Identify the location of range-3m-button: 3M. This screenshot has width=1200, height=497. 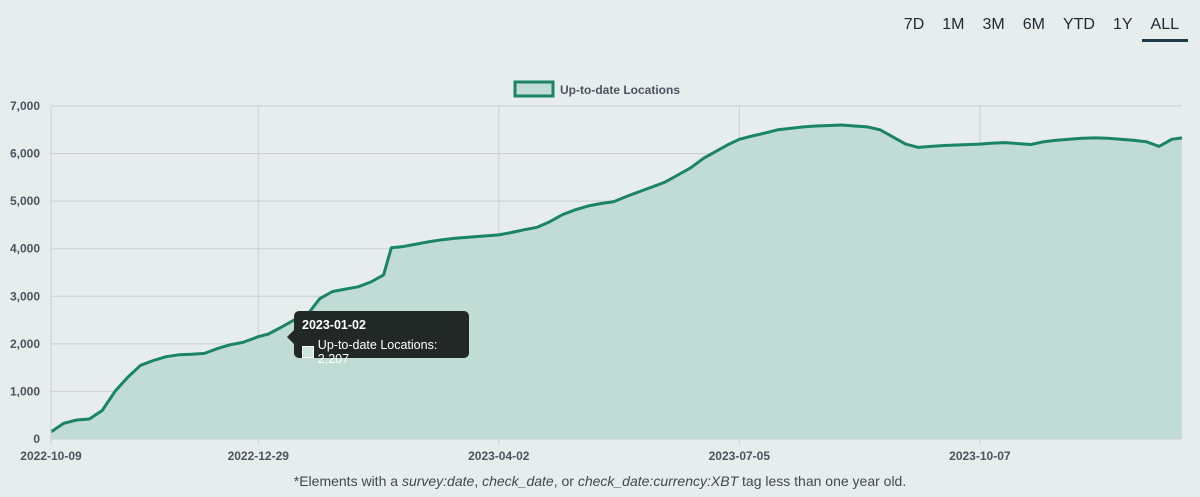
(993, 24).